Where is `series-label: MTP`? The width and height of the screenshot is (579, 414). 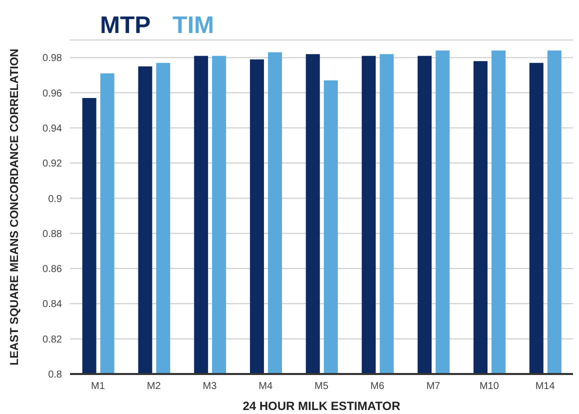
series-label: MTP is located at coordinates (125, 26).